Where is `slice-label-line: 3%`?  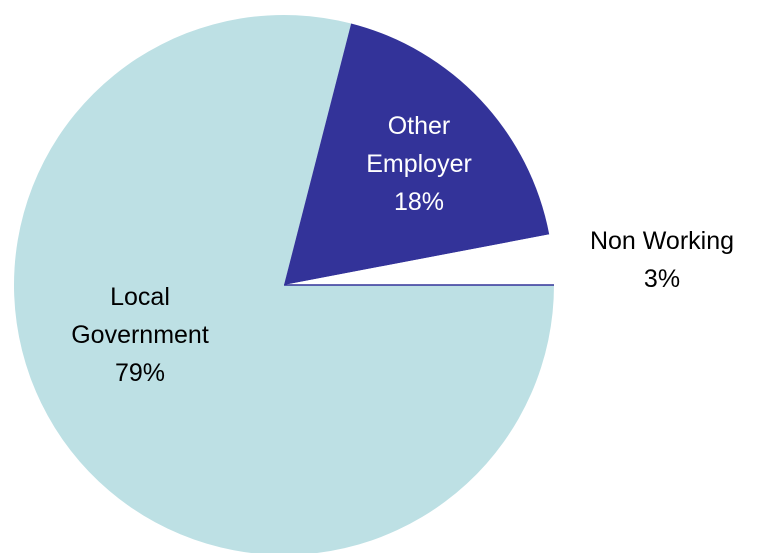
slice-label-line: 3% is located at coordinates (662, 279).